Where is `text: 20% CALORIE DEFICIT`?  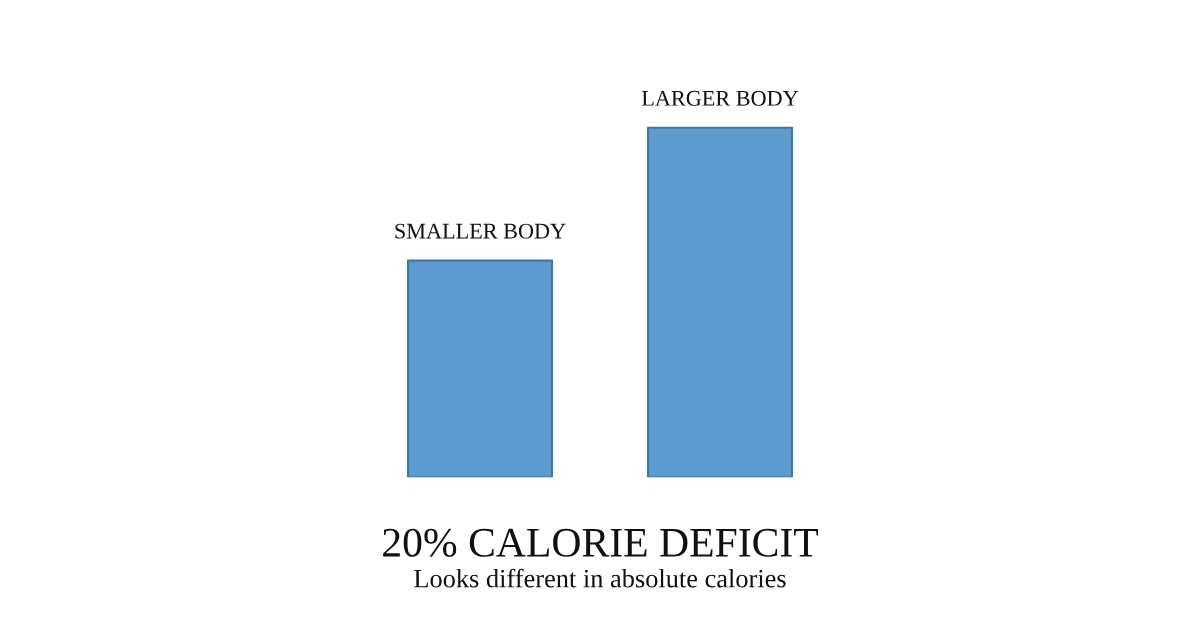 text: 20% CALORIE DEFICIT is located at coordinates (601, 542).